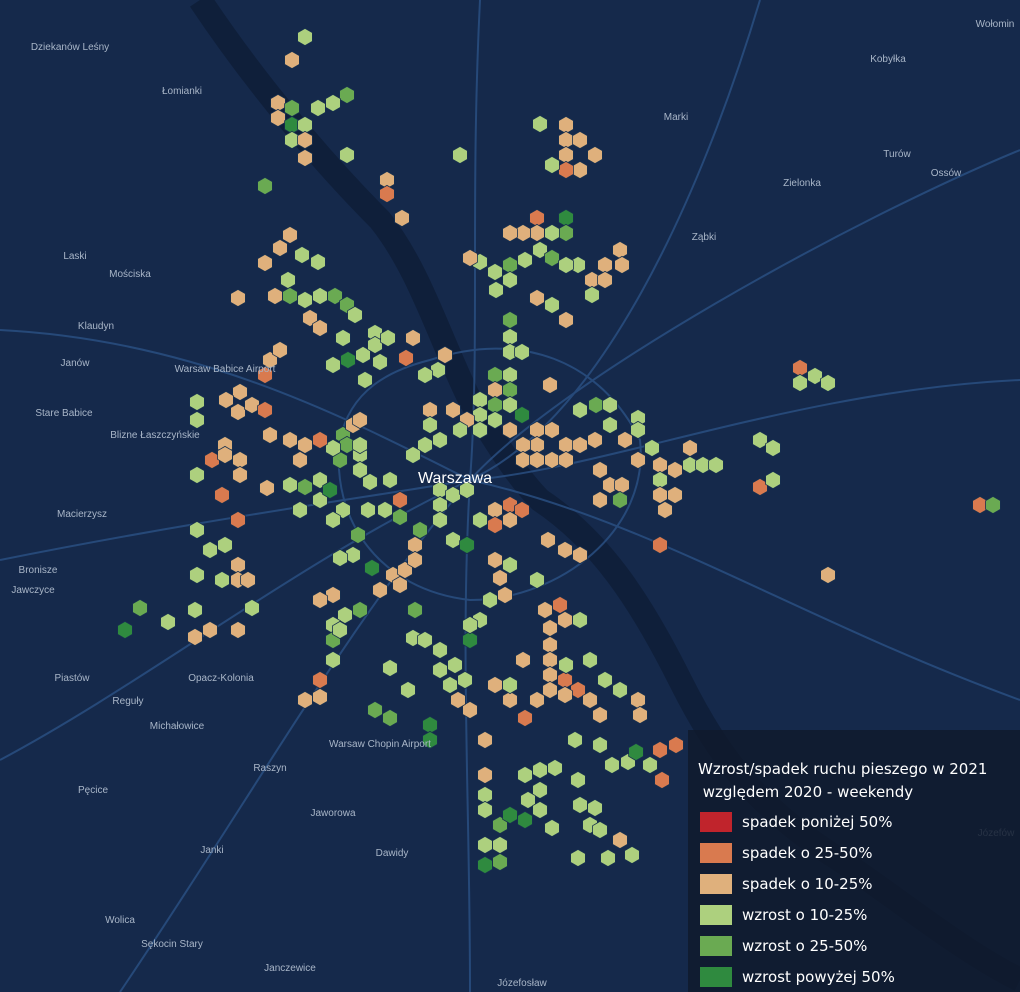 The width and height of the screenshot is (1020, 992). I want to click on place-label: Janczewice, so click(290, 968).